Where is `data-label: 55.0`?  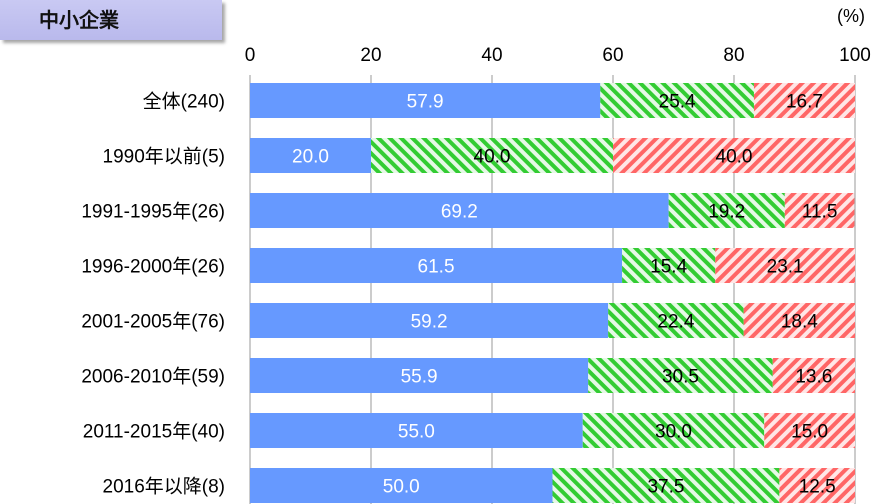 data-label: 55.0 is located at coordinates (416, 432).